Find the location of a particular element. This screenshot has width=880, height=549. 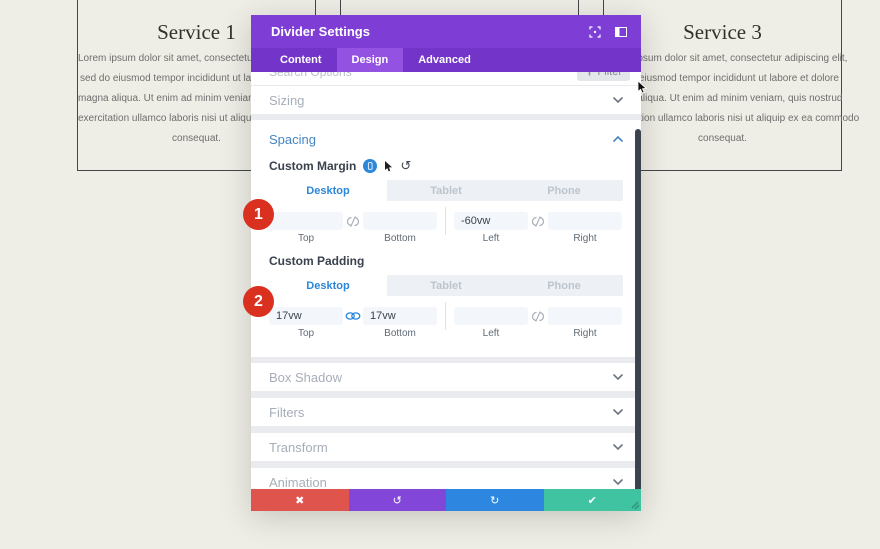

modal-tabbar: Content Design Advanced is located at coordinates (446, 60).